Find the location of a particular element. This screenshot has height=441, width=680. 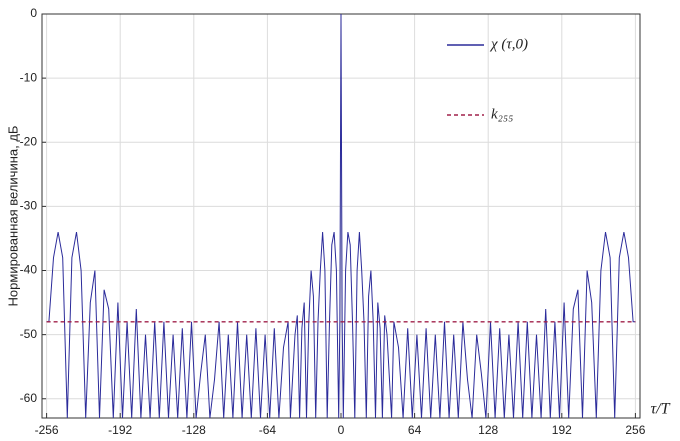

y-tick-label: -20 is located at coordinates (29, 141).